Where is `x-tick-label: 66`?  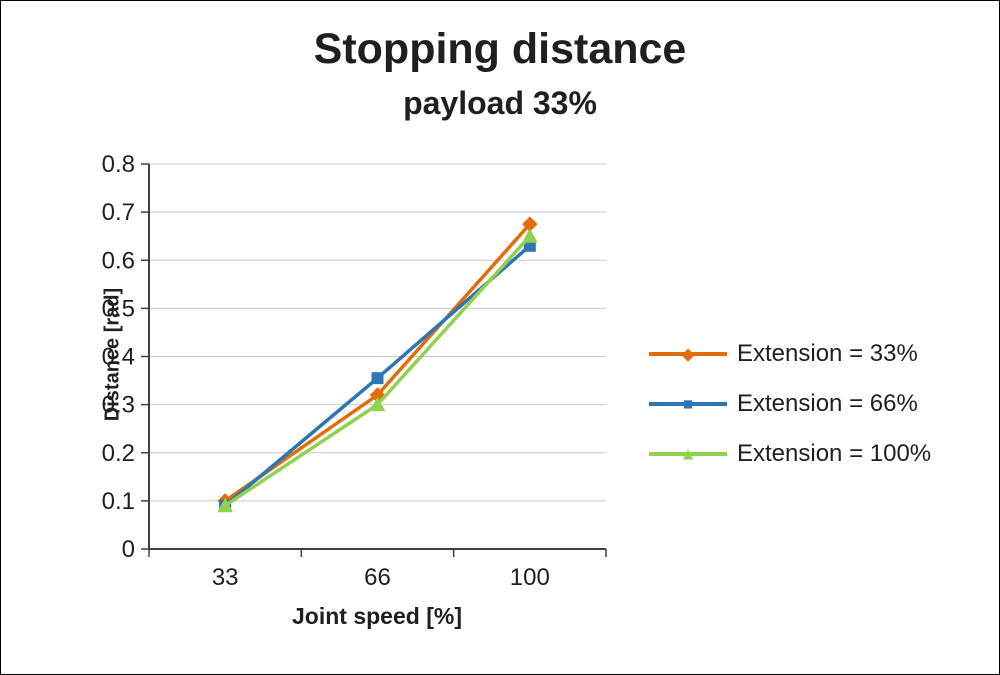
x-tick-label: 66 is located at coordinates (377, 577).